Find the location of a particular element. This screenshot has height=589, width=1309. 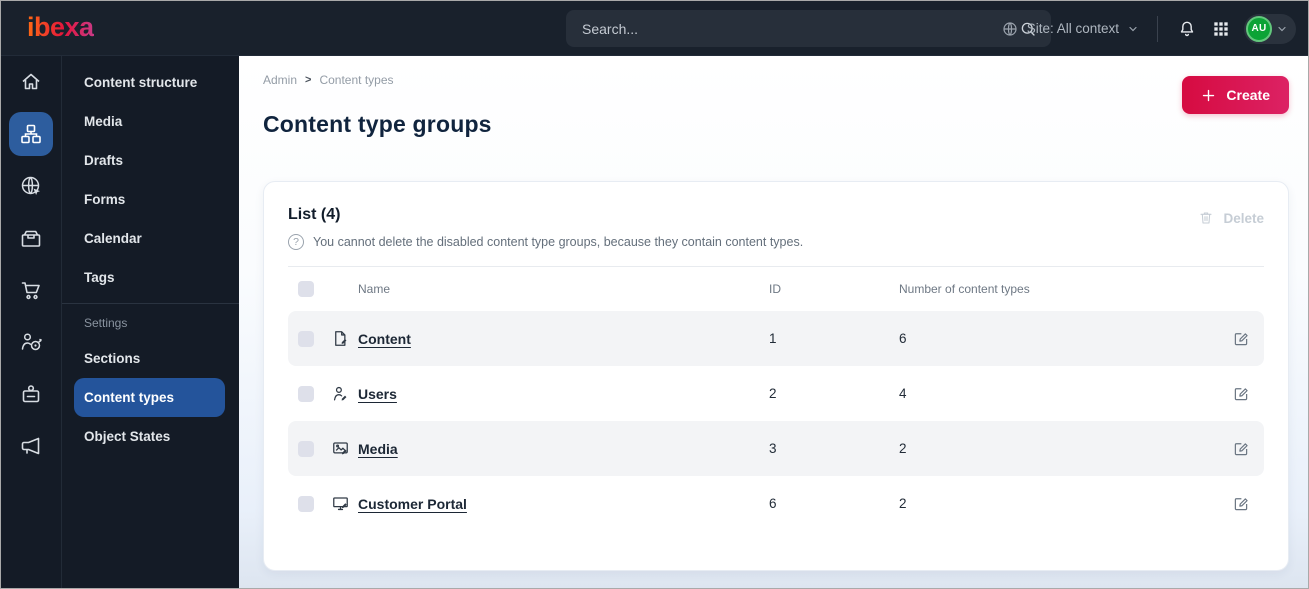

menu-item-tags: Tags is located at coordinates (150, 277).